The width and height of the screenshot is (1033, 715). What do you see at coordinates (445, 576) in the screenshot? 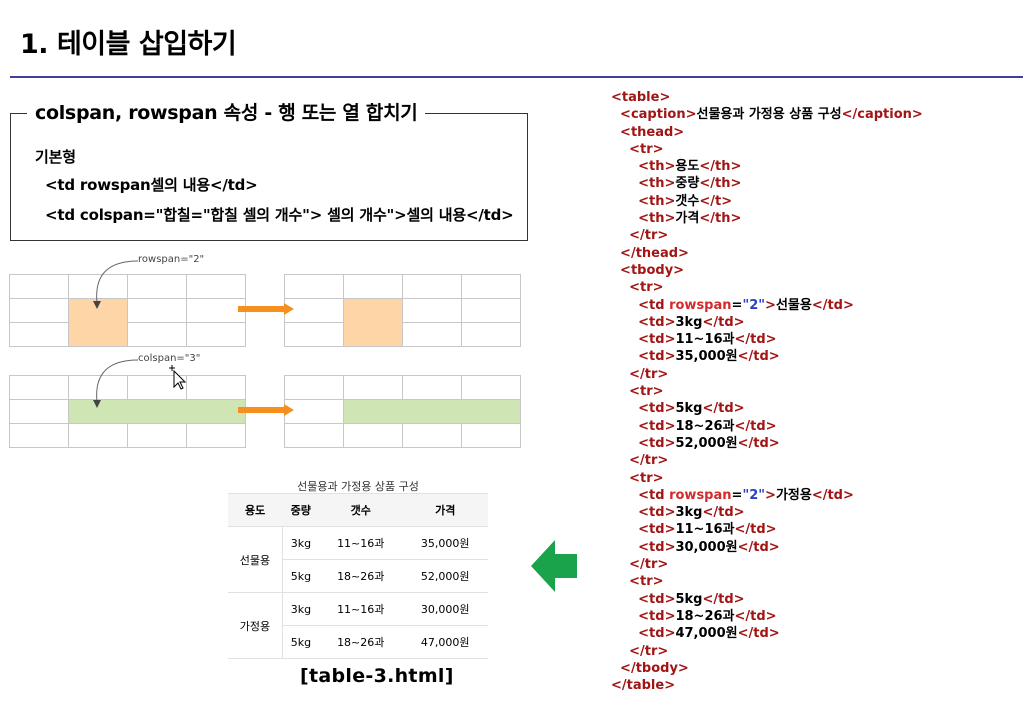
I see `table-cell: 52,000원` at bounding box center [445, 576].